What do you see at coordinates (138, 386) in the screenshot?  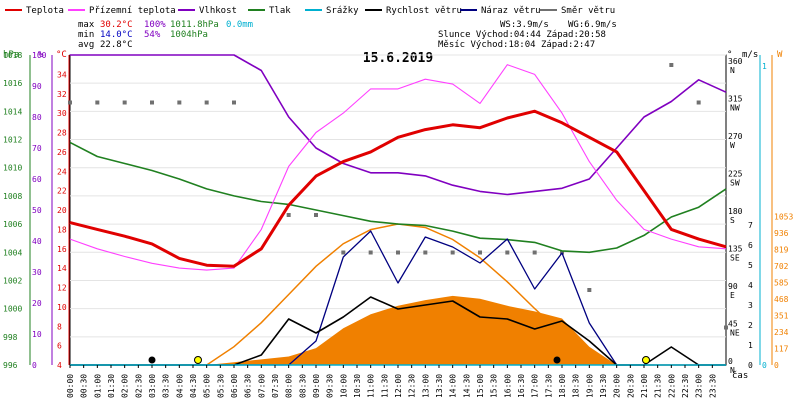 I see `x-tick-label: 02:30` at bounding box center [138, 386].